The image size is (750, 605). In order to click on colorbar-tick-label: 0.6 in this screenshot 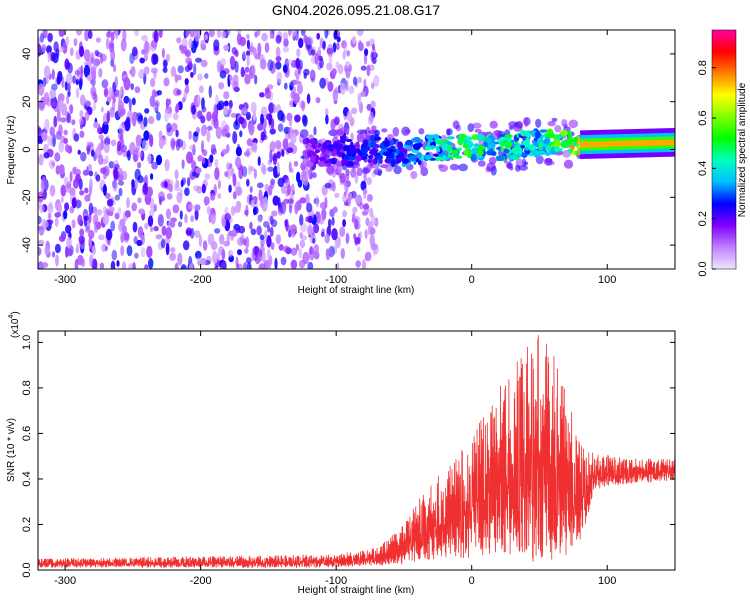, I will do `click(703, 117)`.